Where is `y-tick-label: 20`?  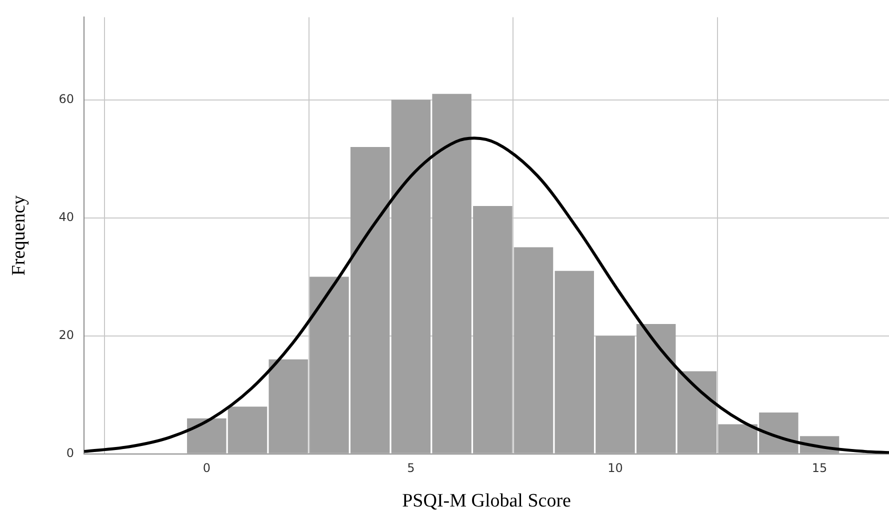
y-tick-label: 20 is located at coordinates (66, 335).